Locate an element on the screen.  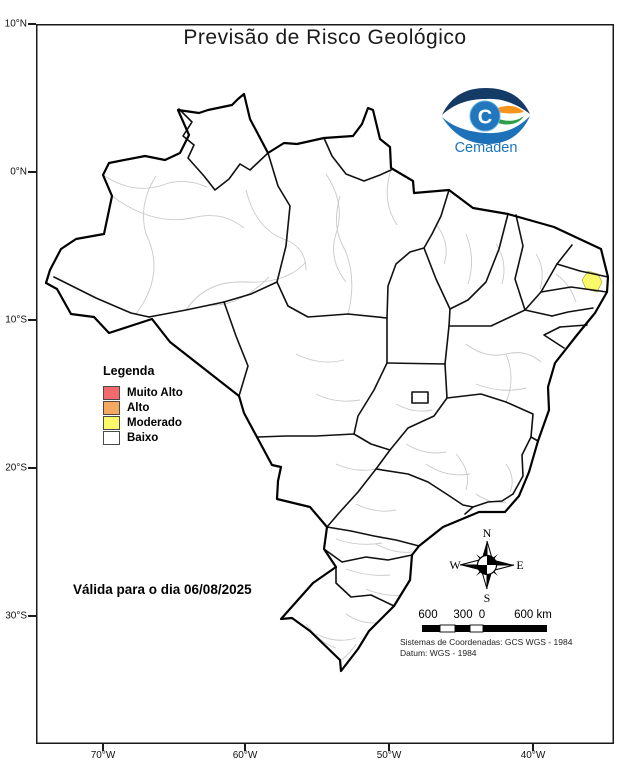
lat-tick-10n is located at coordinates (32, 24).